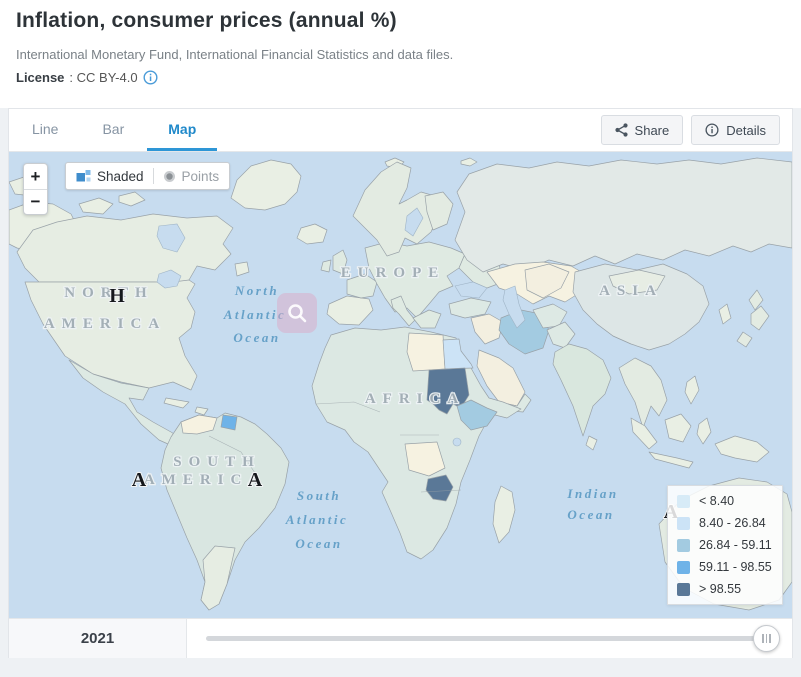 The image size is (801, 677). I want to click on zoom-out-button: −, so click(35, 201).